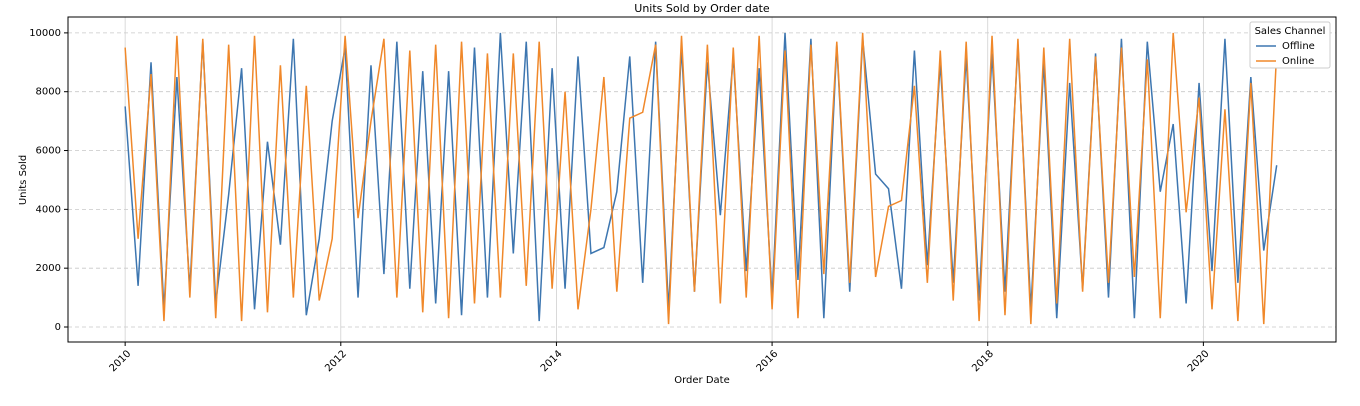 This screenshot has width=1360, height=406. What do you see at coordinates (702, 8) in the screenshot?
I see `chart-title: Units Sold by Order date` at bounding box center [702, 8].